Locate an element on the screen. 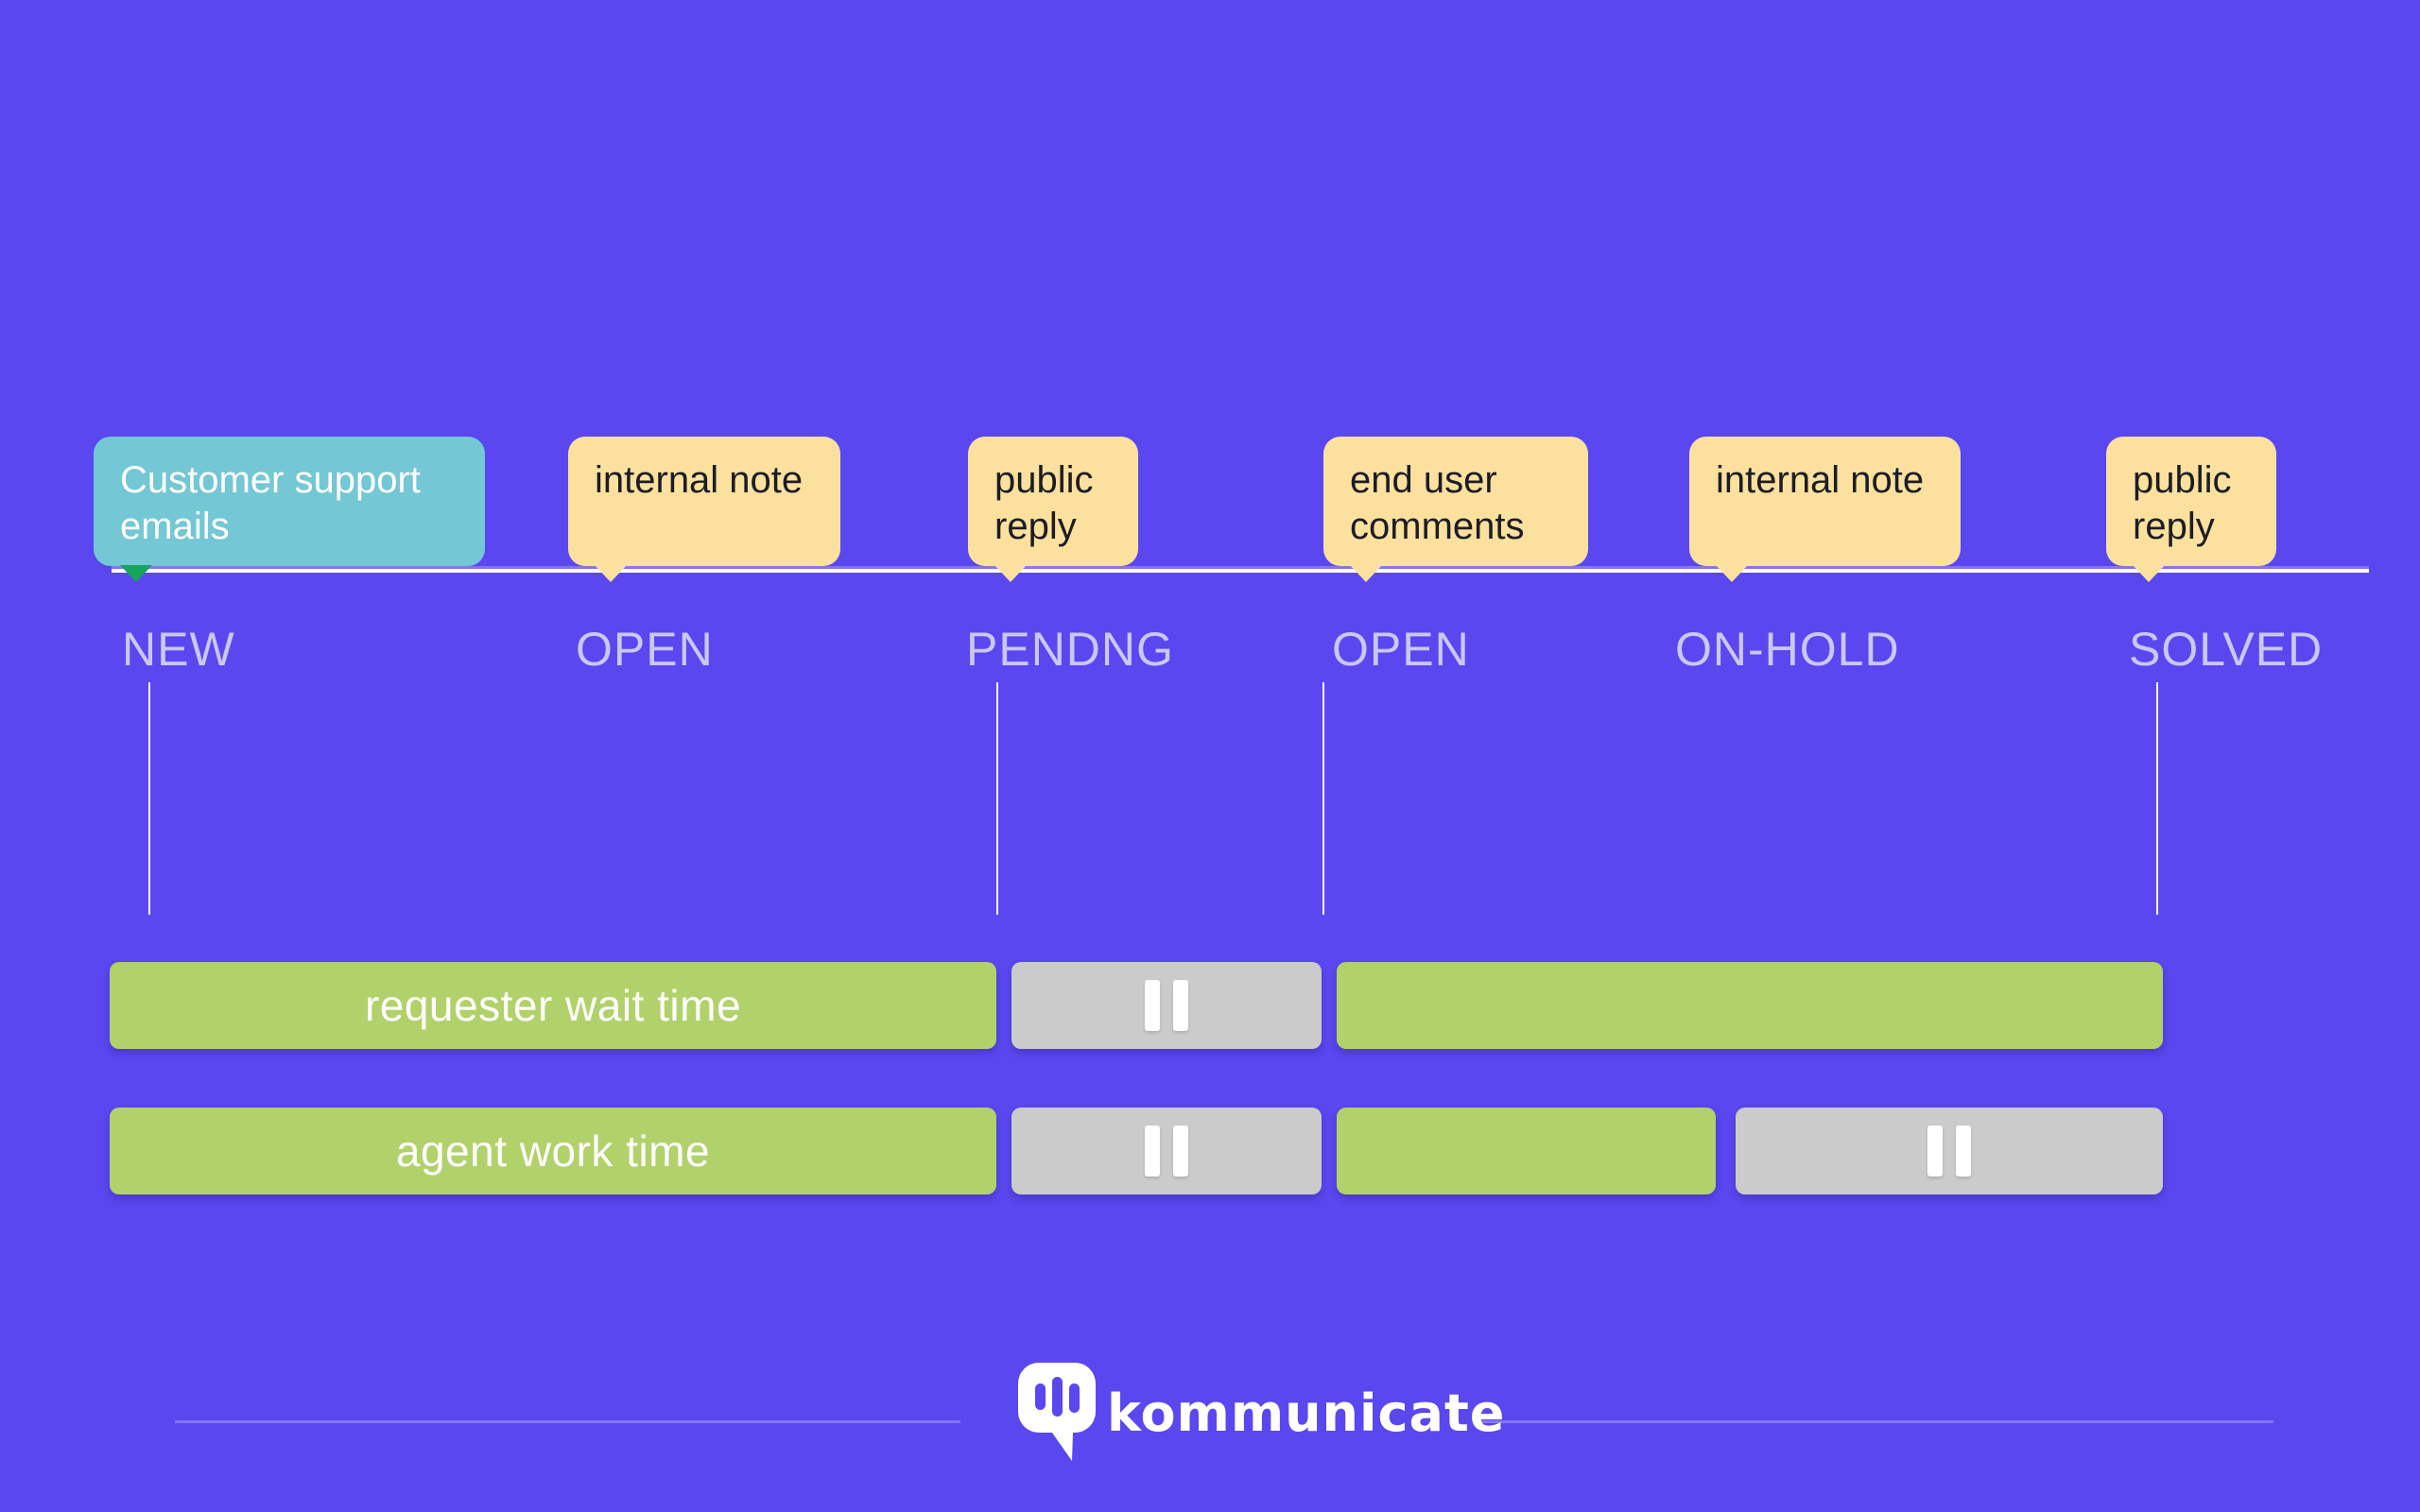  callout-label: Customer support emails is located at coordinates (270, 503).